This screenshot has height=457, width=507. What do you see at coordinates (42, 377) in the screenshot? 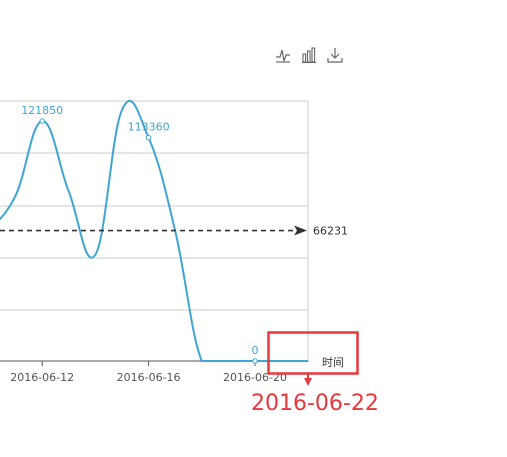
I see `x-tick-label: 2016-06-12` at bounding box center [42, 377].